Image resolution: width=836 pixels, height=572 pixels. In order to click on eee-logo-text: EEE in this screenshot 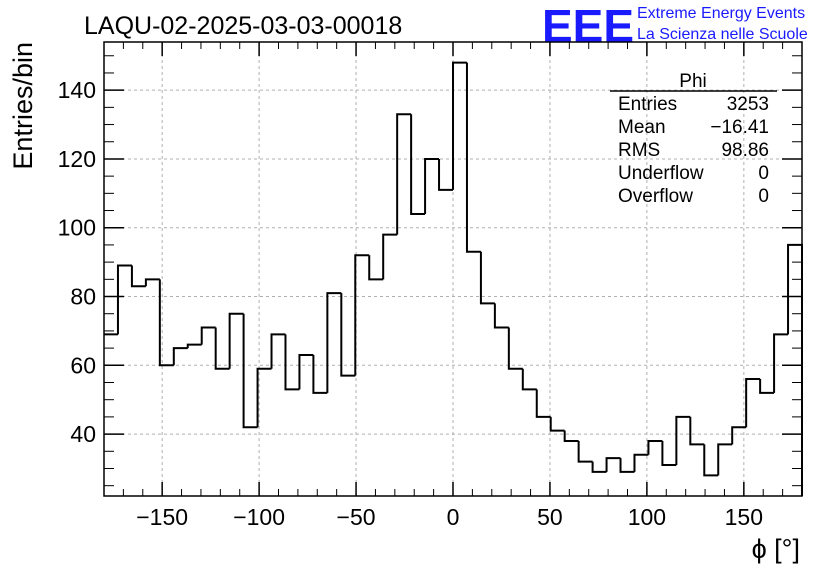, I will do `click(588, 26)`.